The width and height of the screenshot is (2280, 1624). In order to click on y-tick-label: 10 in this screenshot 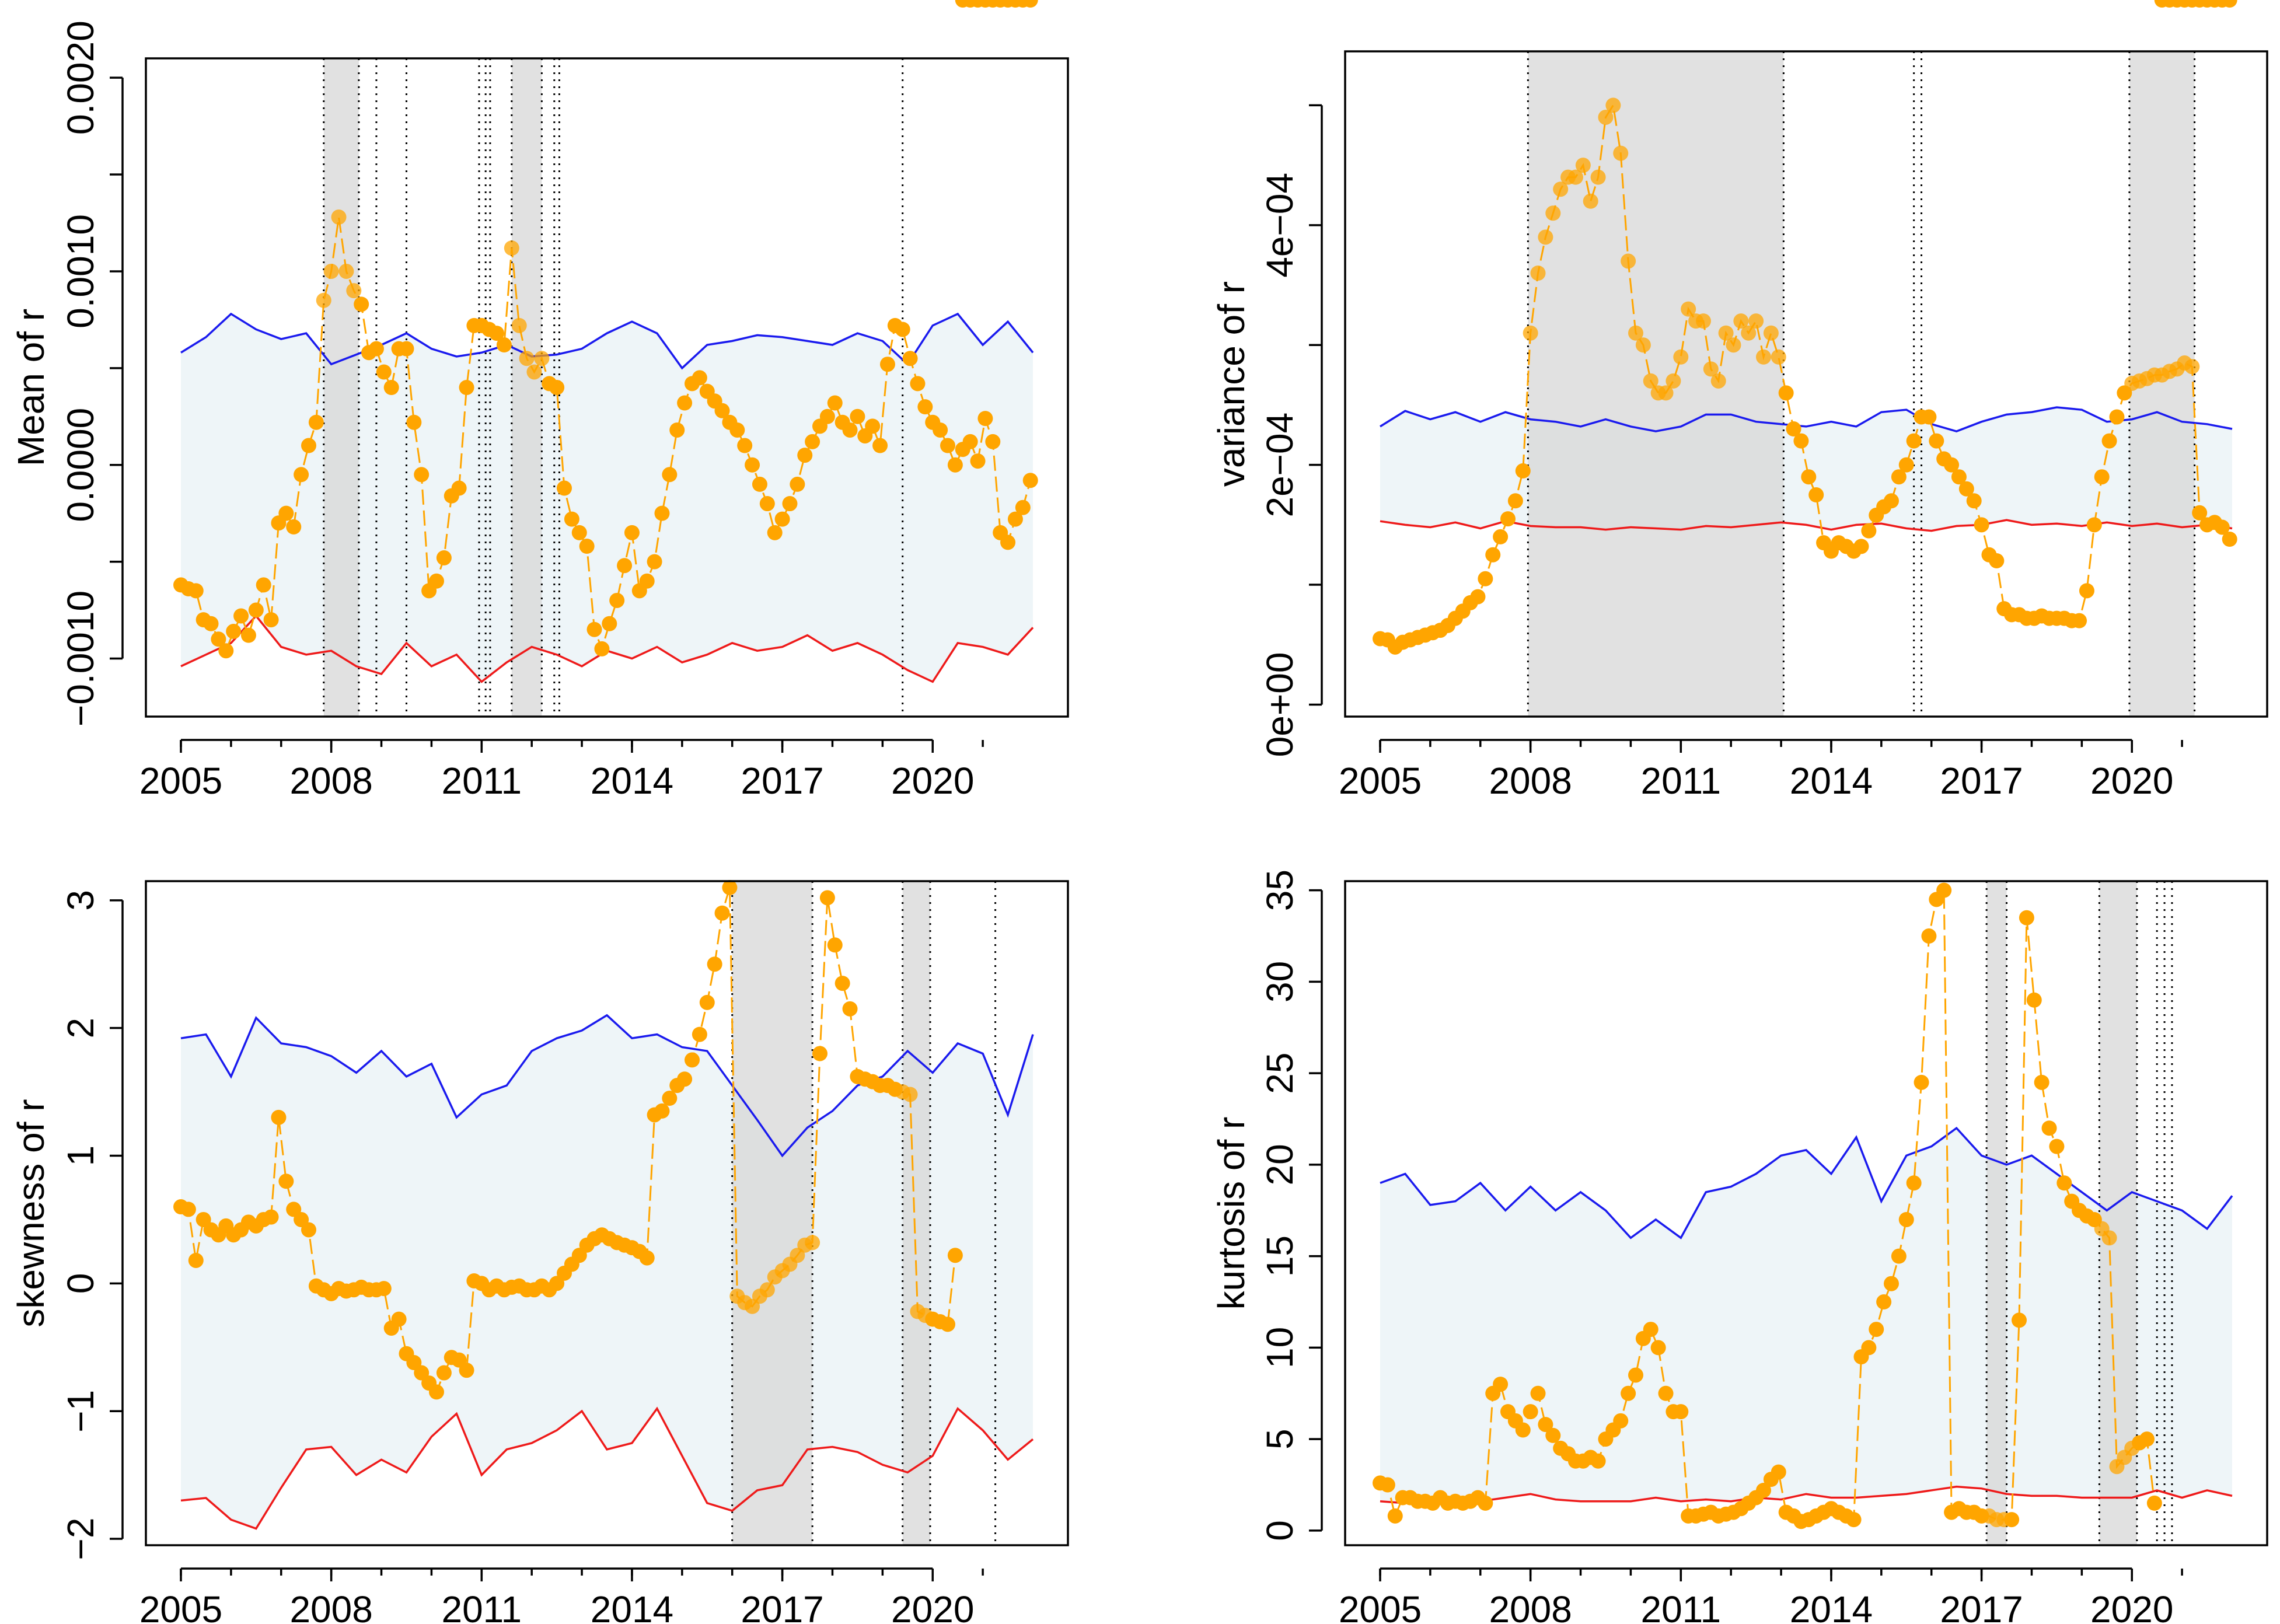, I will do `click(1280, 1347)`.